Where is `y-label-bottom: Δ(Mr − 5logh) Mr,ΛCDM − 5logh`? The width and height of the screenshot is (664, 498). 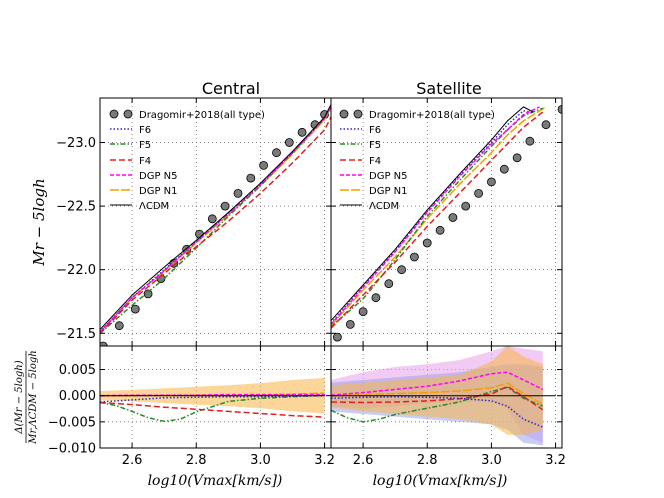
y-label-bottom: Δ(Mr − 5logh) Mr,ΛCDM − 5logh is located at coordinates (26, 397).